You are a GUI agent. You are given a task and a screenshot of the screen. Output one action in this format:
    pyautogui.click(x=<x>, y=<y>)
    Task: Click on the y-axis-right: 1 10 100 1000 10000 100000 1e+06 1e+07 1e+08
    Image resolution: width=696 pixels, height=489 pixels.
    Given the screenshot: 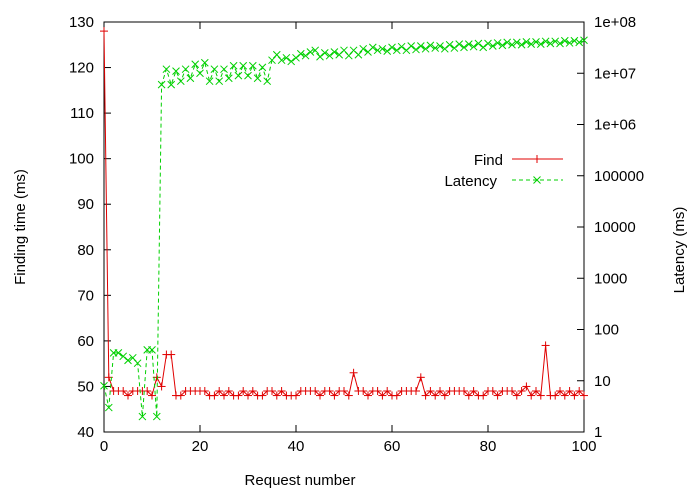 What is the action you would take?
    pyautogui.click(x=610, y=227)
    